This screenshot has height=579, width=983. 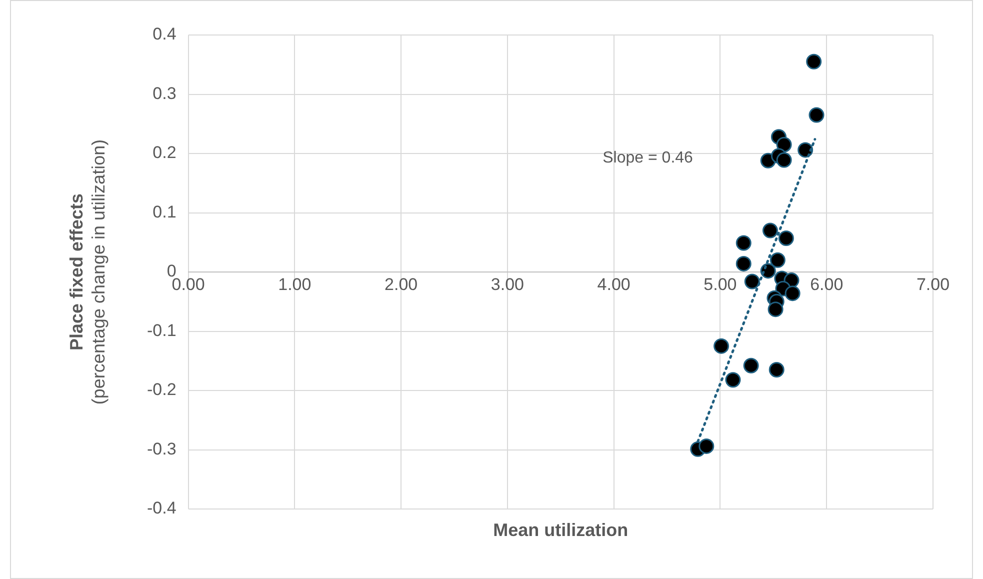 What do you see at coordinates (161, 390) in the screenshot?
I see `y-tick-label: -0.2` at bounding box center [161, 390].